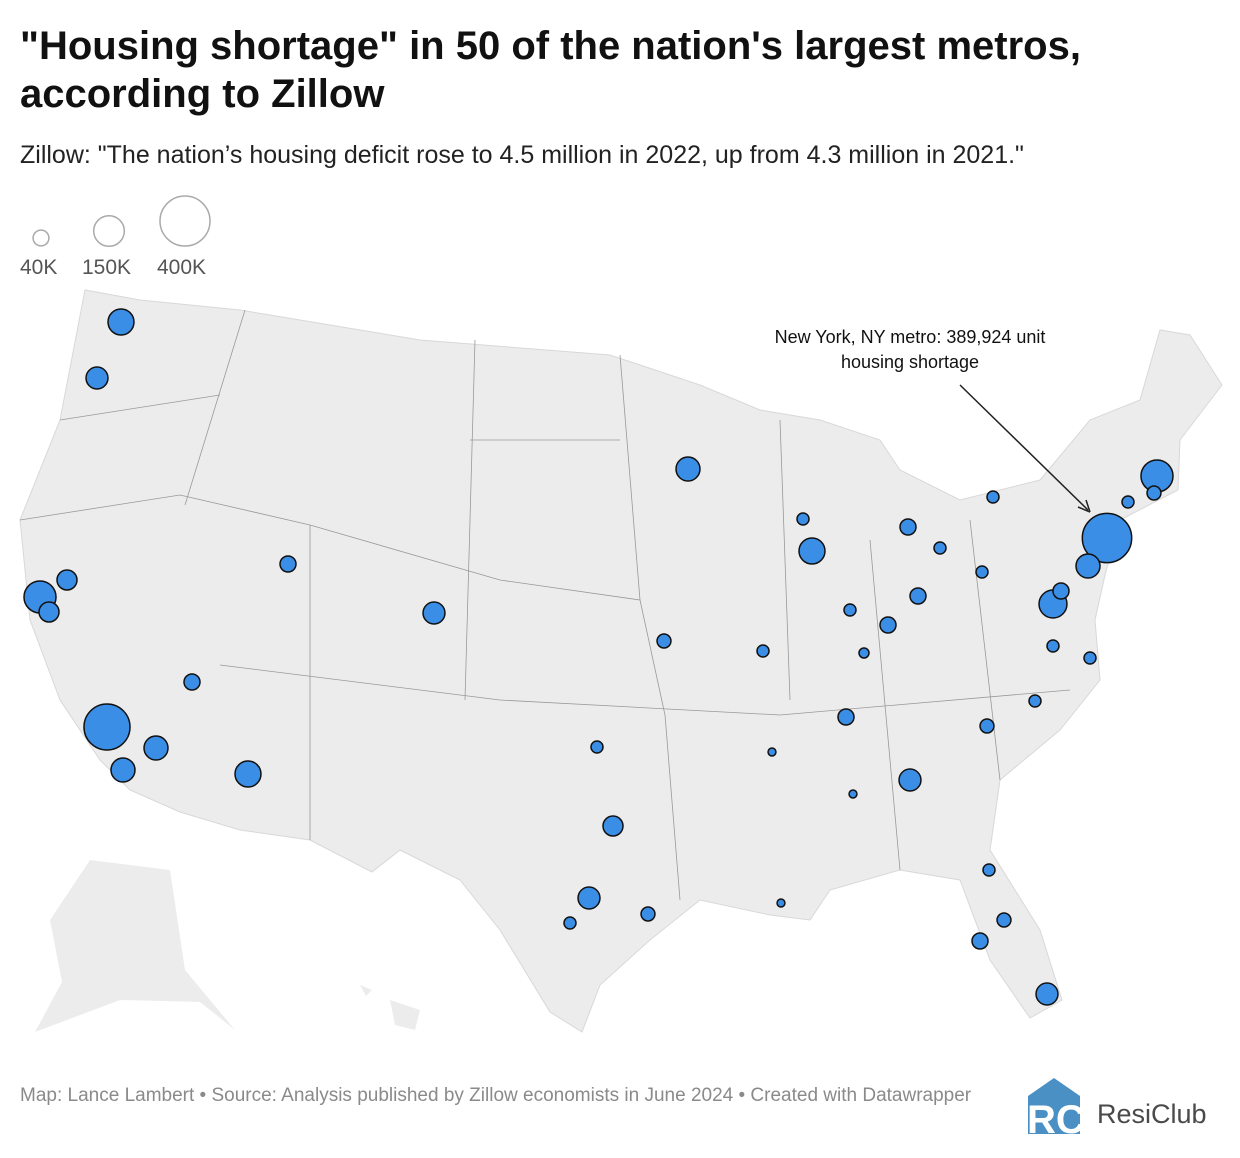 This screenshot has width=1240, height=1158. I want to click on legend-label-40k: 40K, so click(39, 267).